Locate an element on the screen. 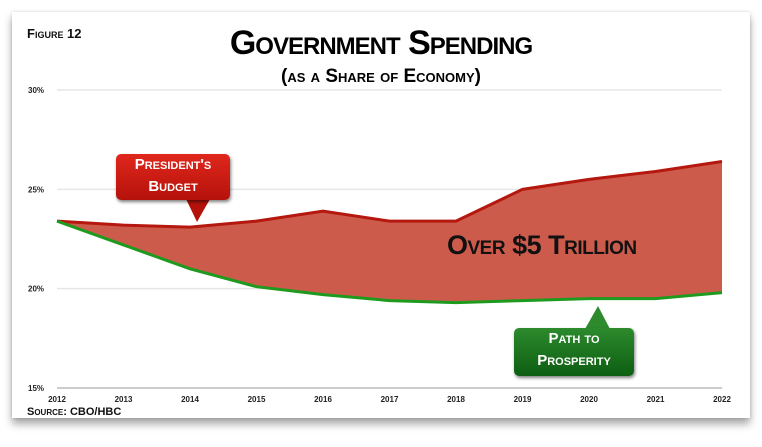 Image resolution: width=762 pixels, height=447 pixels. path-callout-pointer is located at coordinates (597, 317).